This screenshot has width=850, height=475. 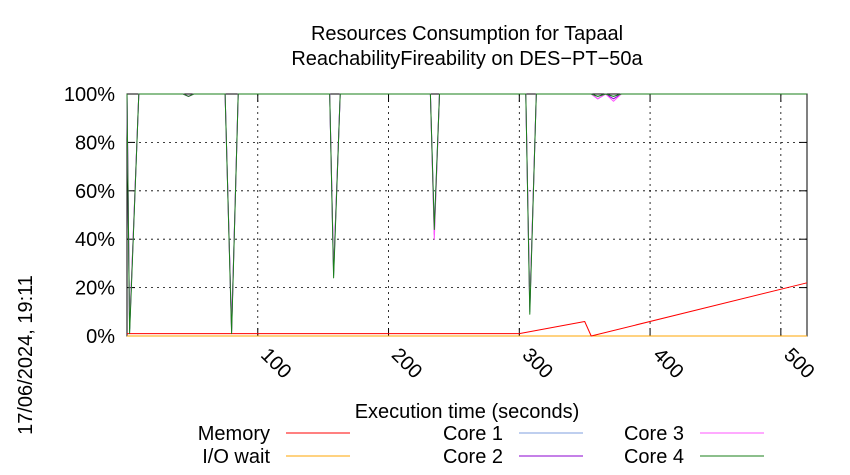 I want to click on series-line-memory, so click(x=467, y=309).